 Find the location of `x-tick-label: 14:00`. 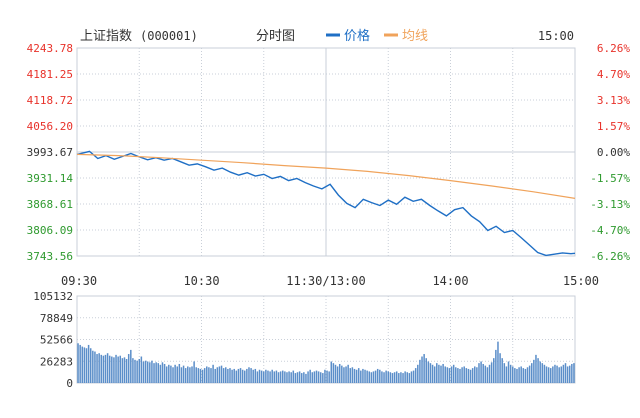

x-tick-label: 14:00 is located at coordinates (450, 281).